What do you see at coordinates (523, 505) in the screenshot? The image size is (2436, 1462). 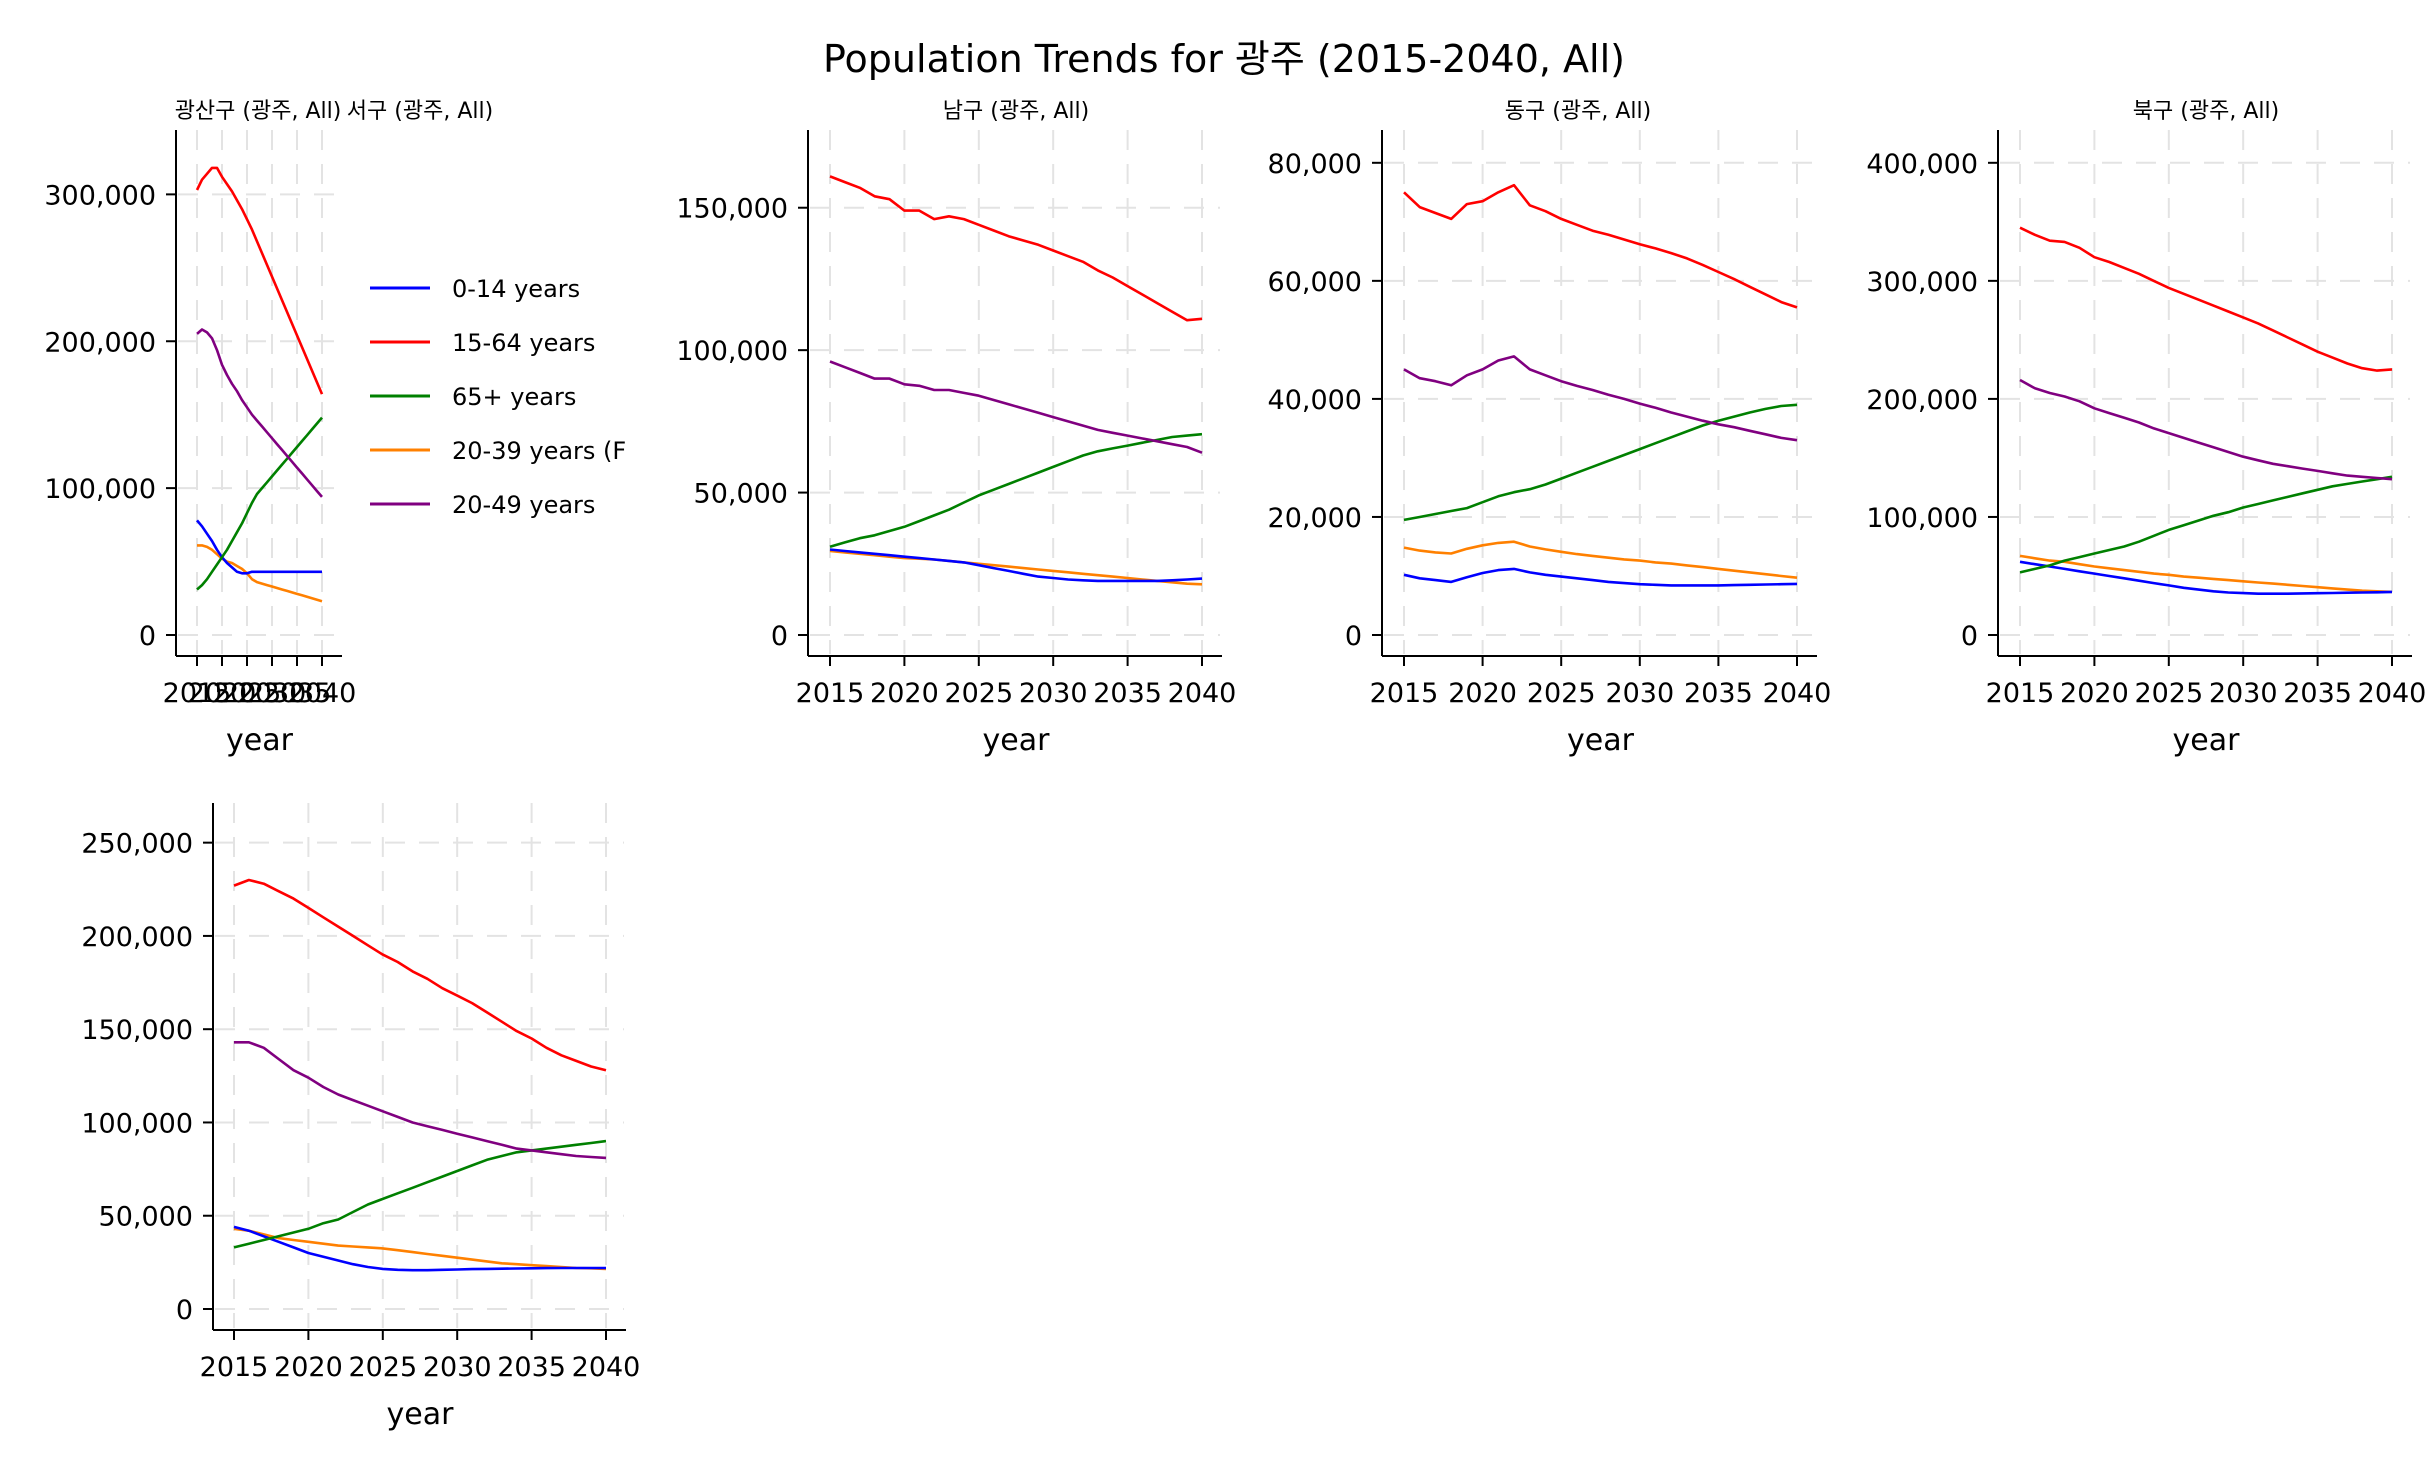 I see `legend-label-y20_49: 20-49 years` at bounding box center [523, 505].